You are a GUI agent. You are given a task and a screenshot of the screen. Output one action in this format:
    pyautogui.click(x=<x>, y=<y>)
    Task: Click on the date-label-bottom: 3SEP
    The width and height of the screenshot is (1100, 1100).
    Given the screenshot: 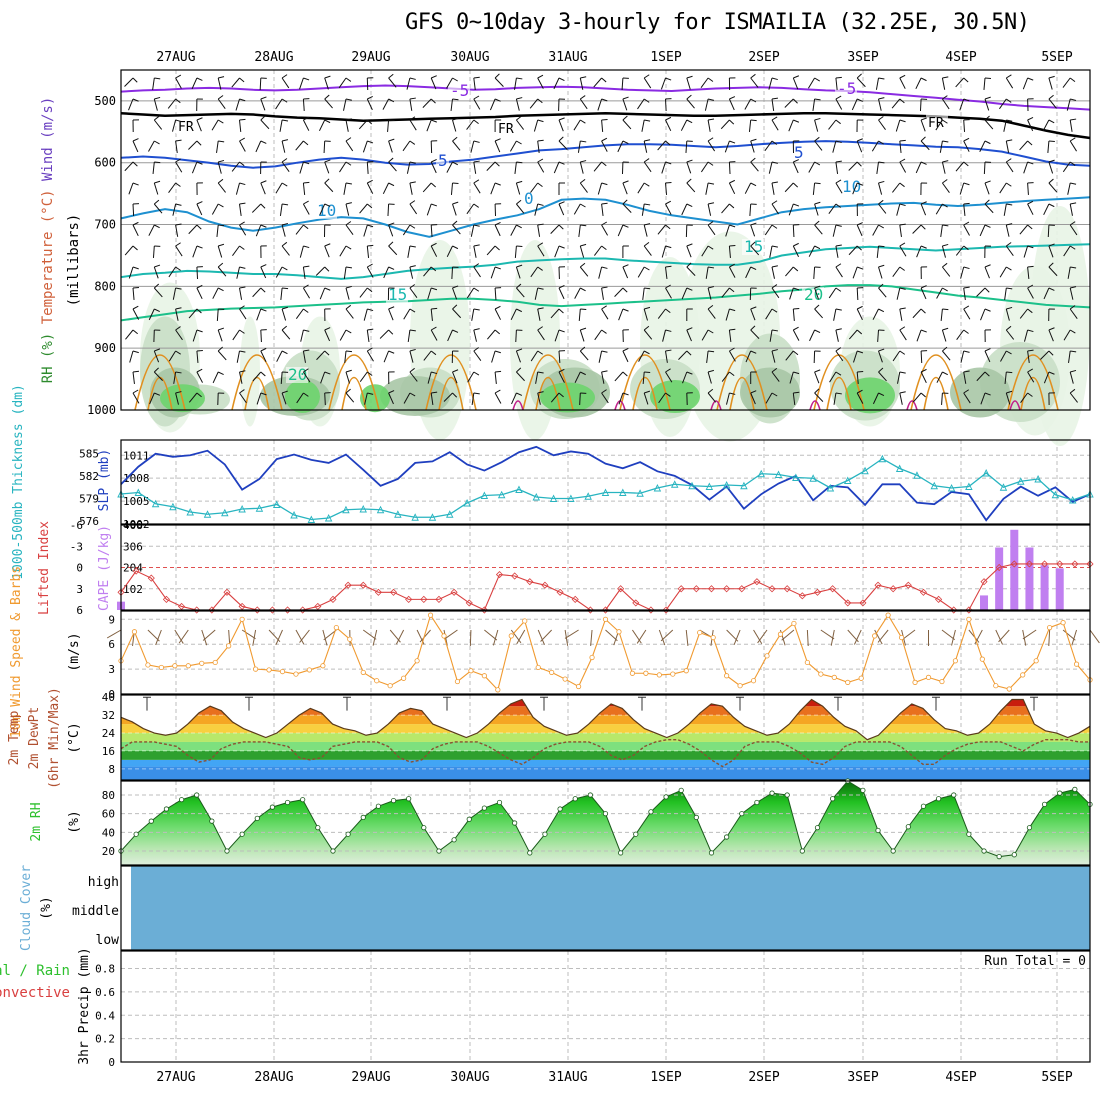 What is the action you would take?
    pyautogui.click(x=862, y=1077)
    